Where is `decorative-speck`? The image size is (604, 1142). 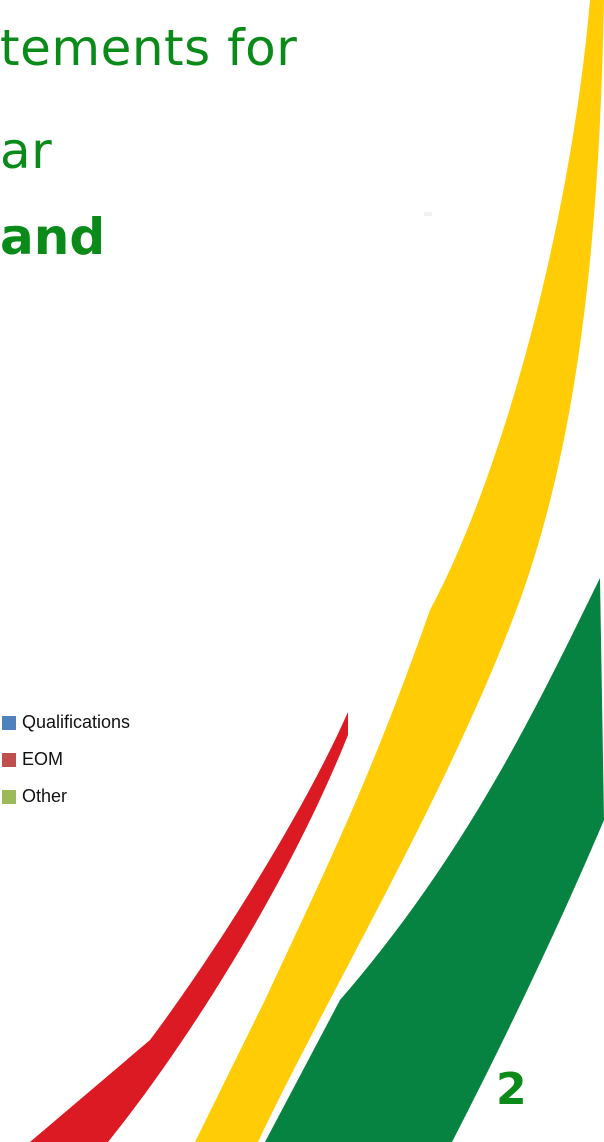 decorative-speck is located at coordinates (428, 214).